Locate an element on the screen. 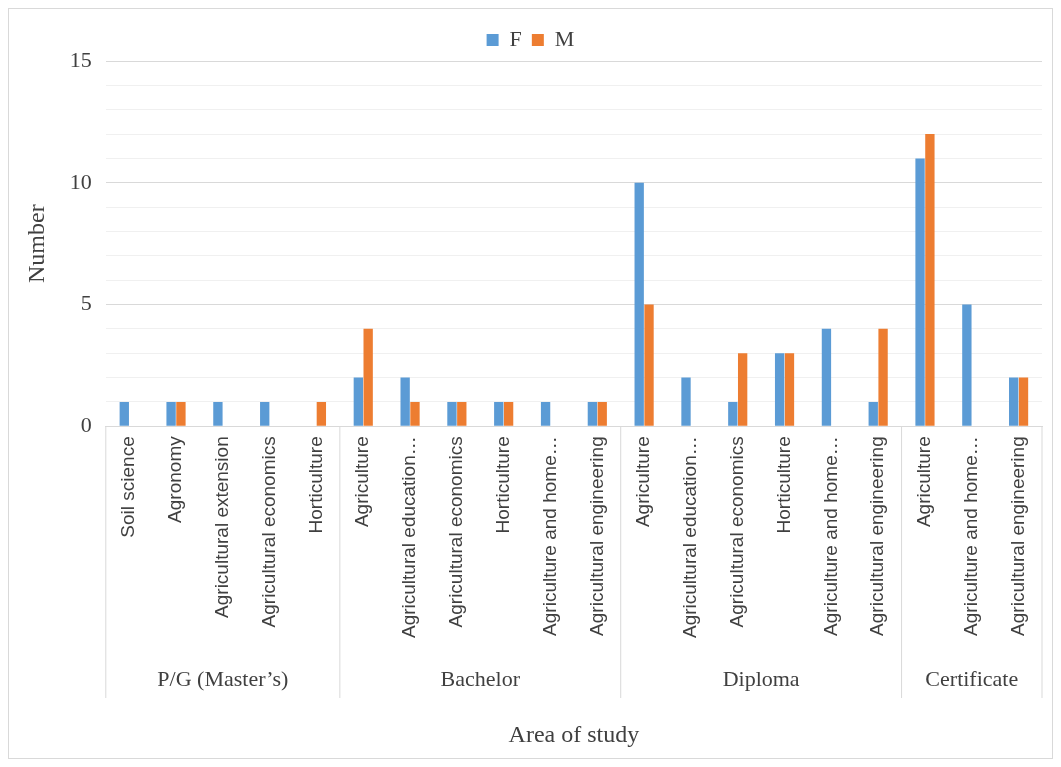 Image resolution: width=1061 pixels, height=767 pixels. x-axis-title: Area of study is located at coordinates (574, 734).